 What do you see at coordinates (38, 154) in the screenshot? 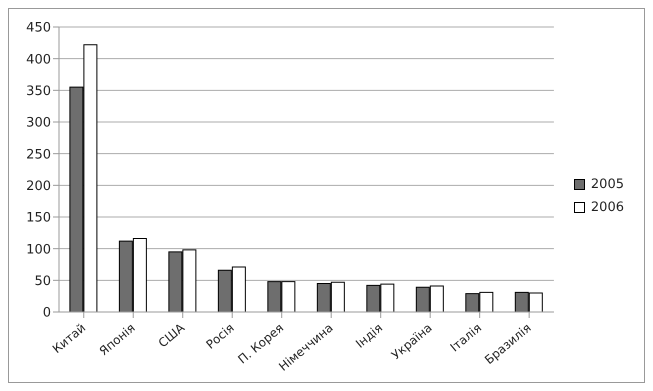
I see `y-tick-label: 250` at bounding box center [38, 154].